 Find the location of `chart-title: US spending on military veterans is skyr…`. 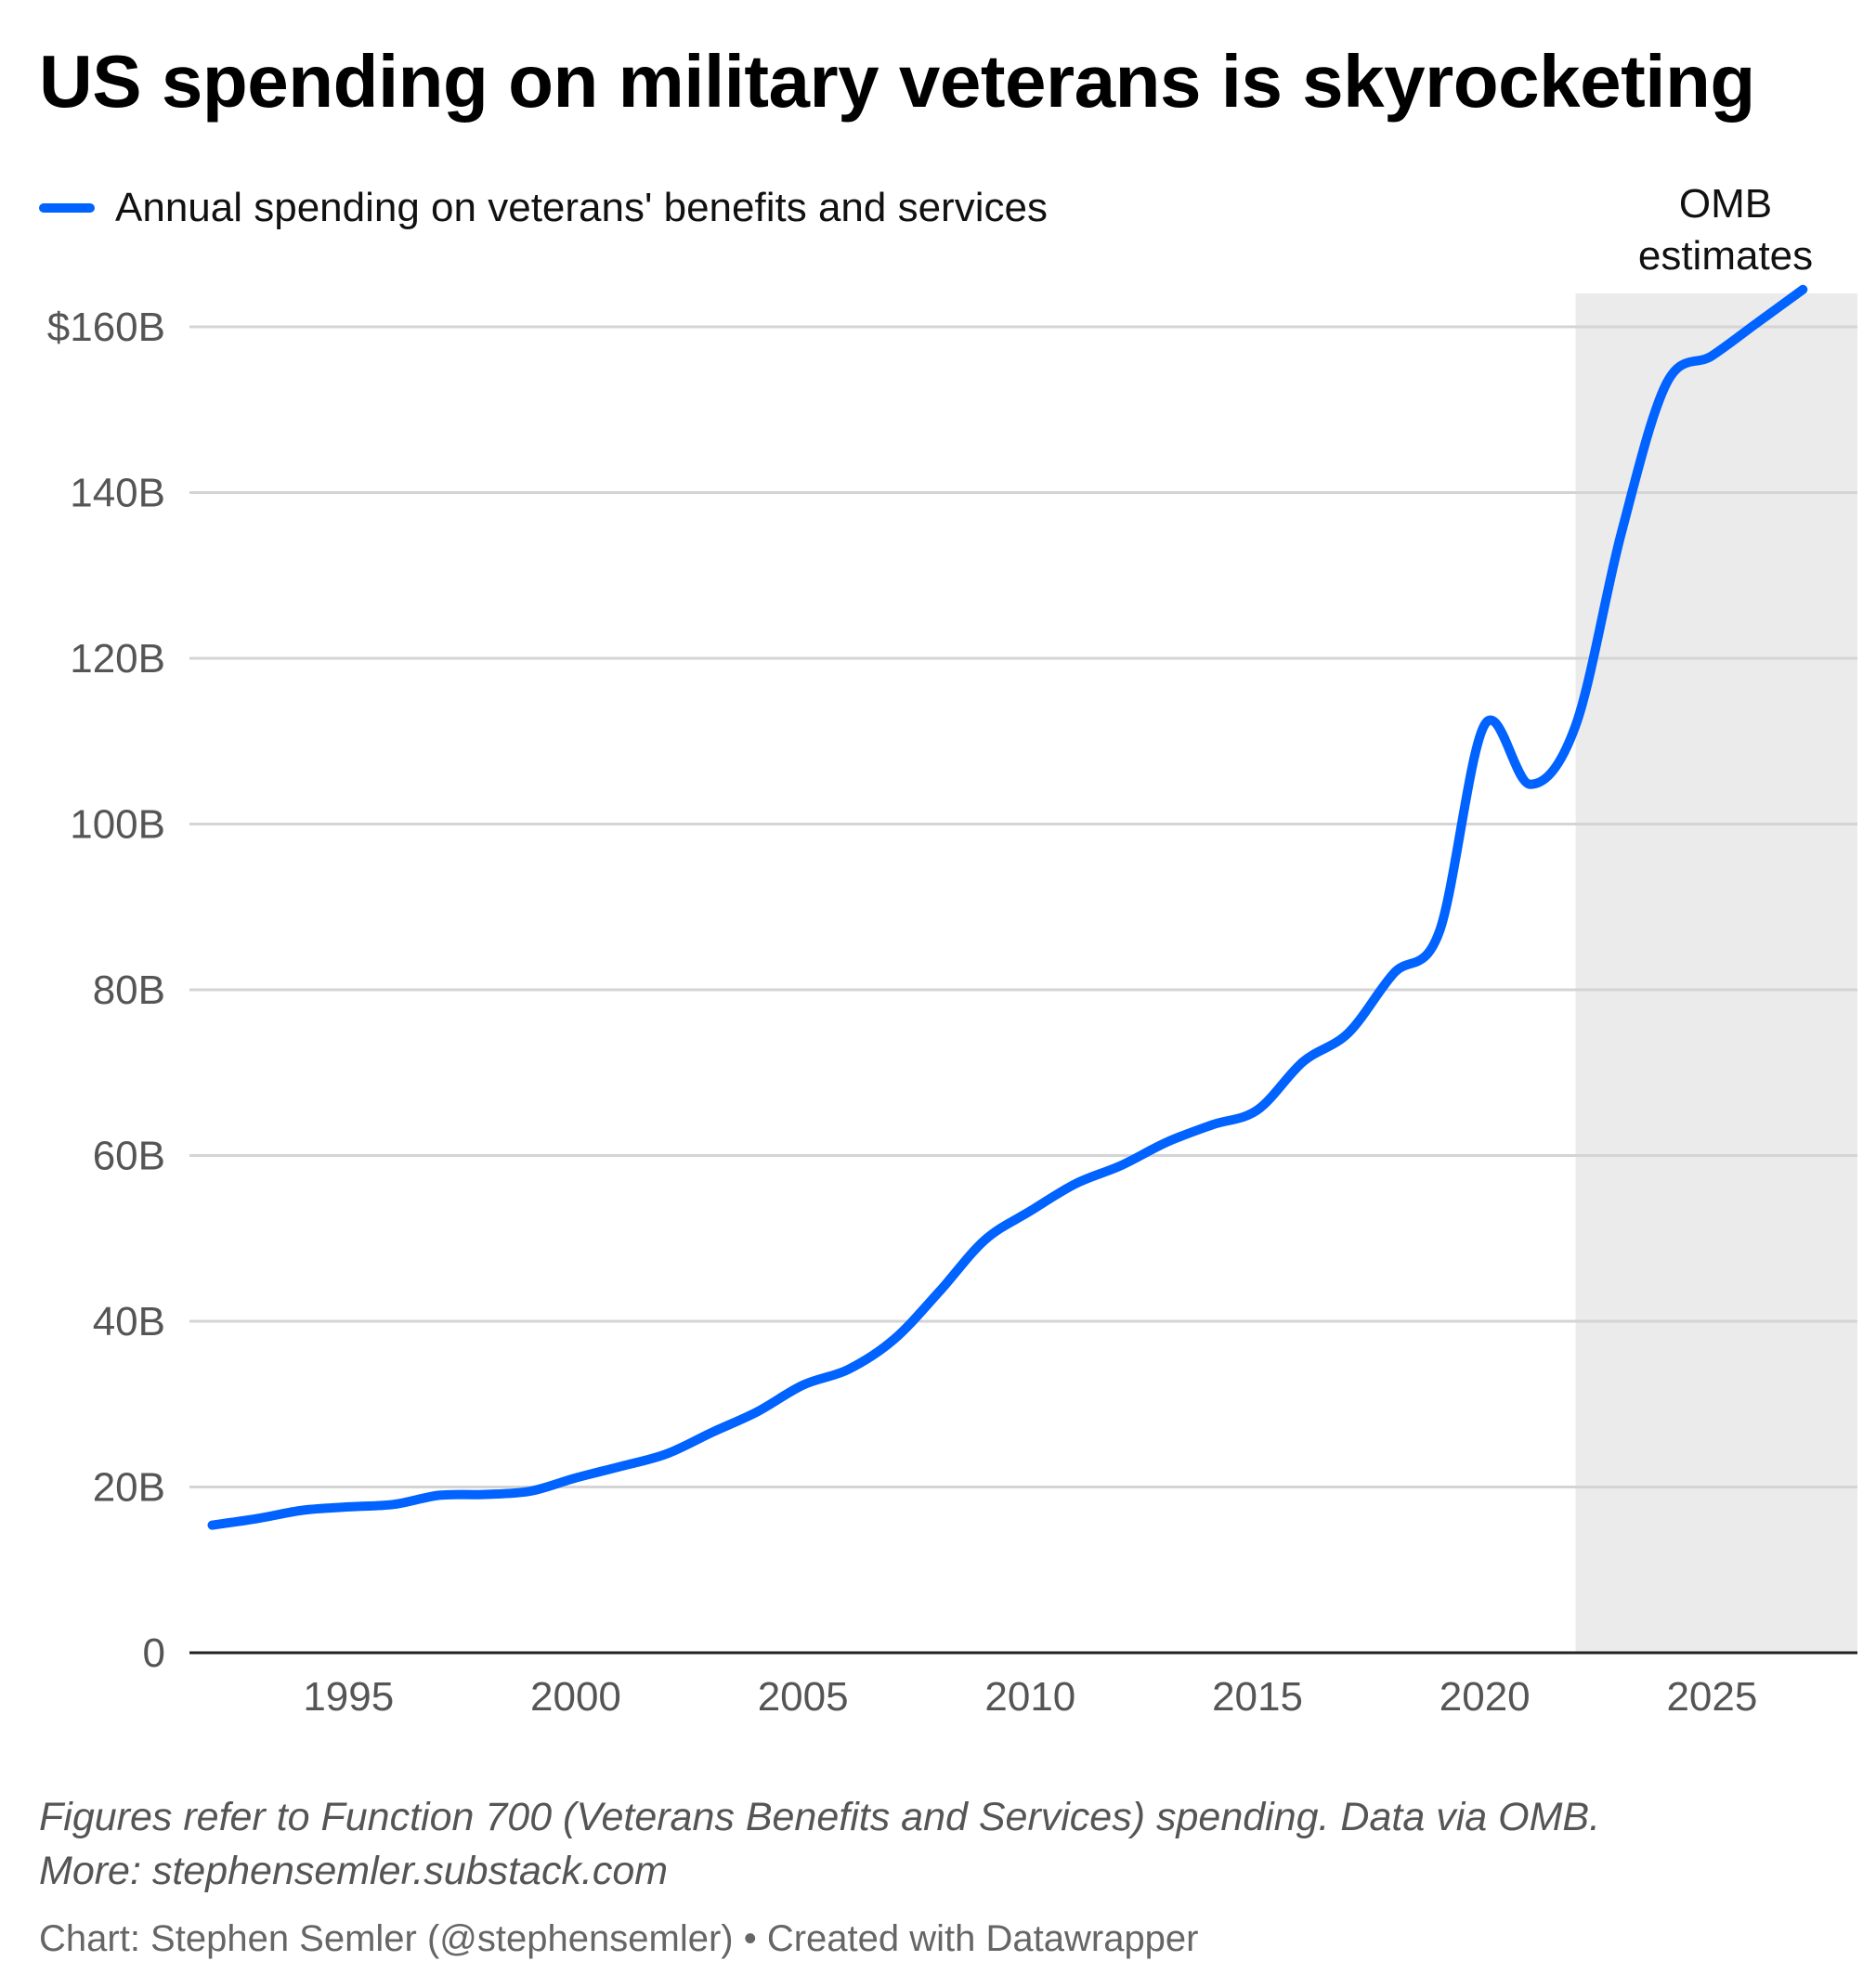

chart-title: US spending on military veterans is skyr… is located at coordinates (897, 82).